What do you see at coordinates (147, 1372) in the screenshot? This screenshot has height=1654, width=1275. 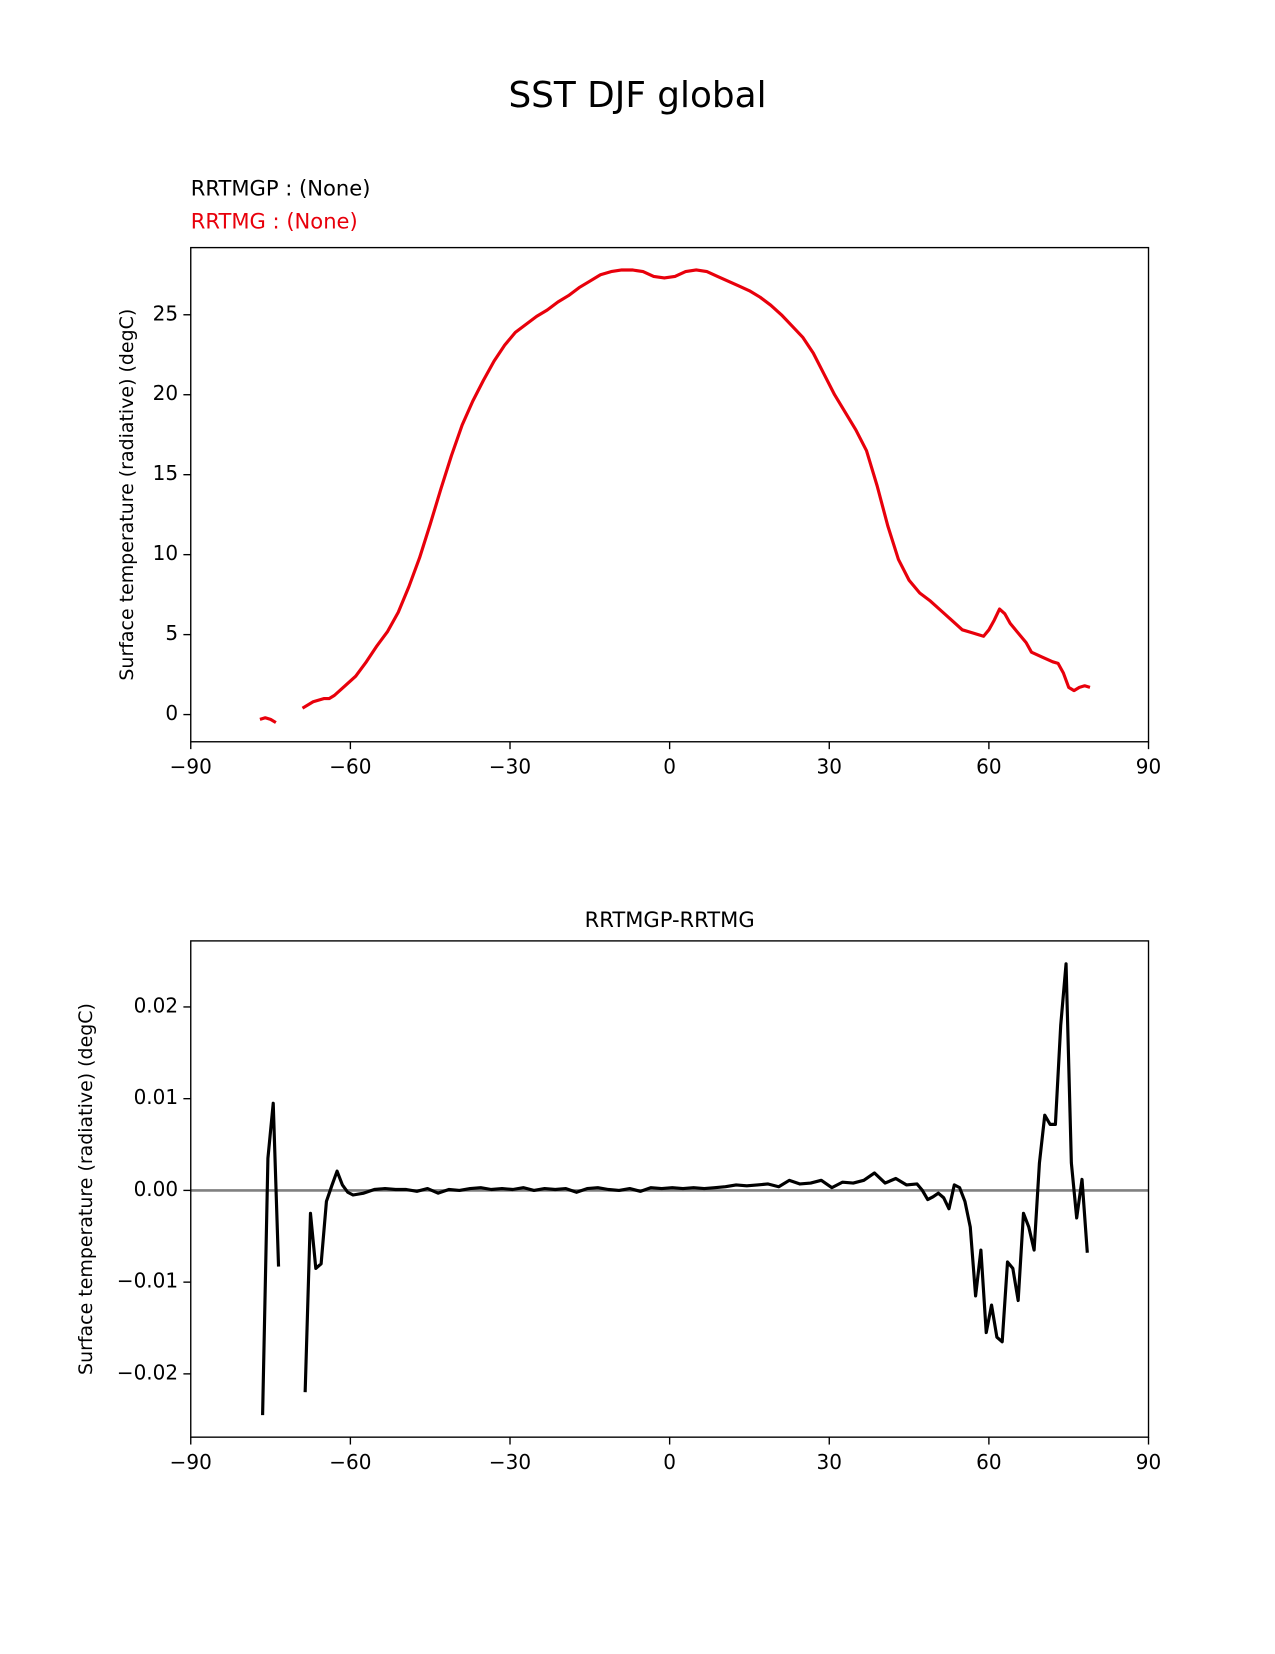 I see `y-tick-label: −0.02` at bounding box center [147, 1372].